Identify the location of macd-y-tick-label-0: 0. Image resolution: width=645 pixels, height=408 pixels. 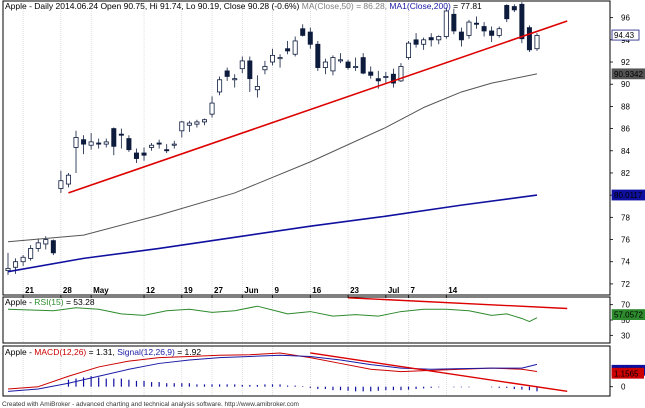
(623, 387).